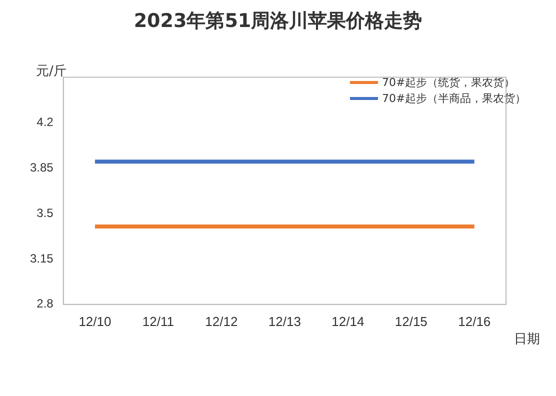  Describe the element at coordinates (42, 167) in the screenshot. I see `y-tick-label: 3.85` at that location.